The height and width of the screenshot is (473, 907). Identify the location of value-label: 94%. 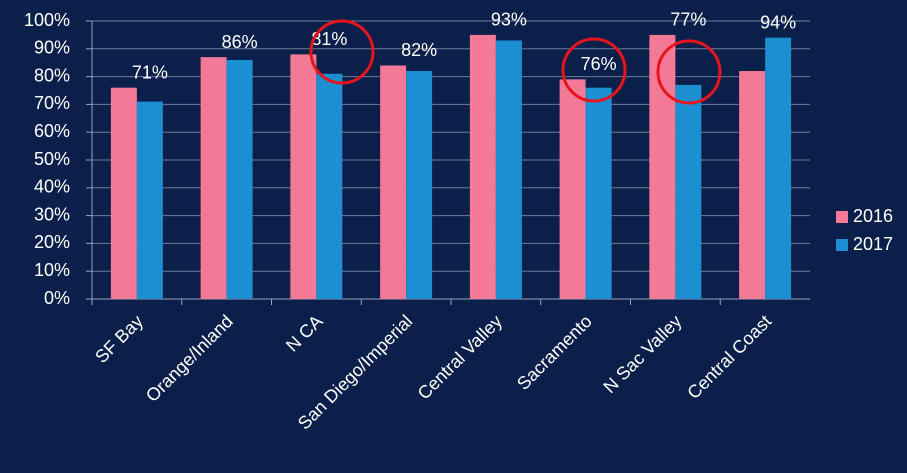
(778, 22).